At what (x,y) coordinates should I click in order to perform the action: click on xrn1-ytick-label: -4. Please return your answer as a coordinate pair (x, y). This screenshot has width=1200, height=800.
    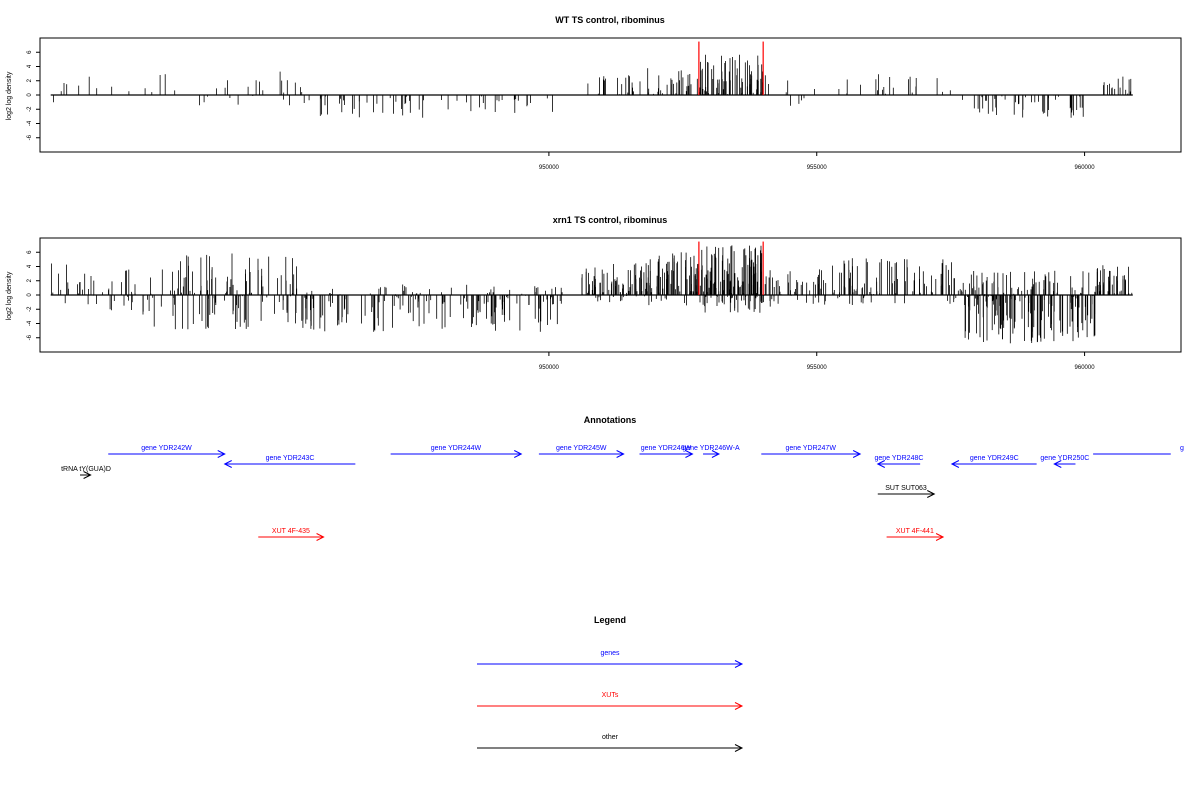
    Looking at the image, I should click on (30, 323).